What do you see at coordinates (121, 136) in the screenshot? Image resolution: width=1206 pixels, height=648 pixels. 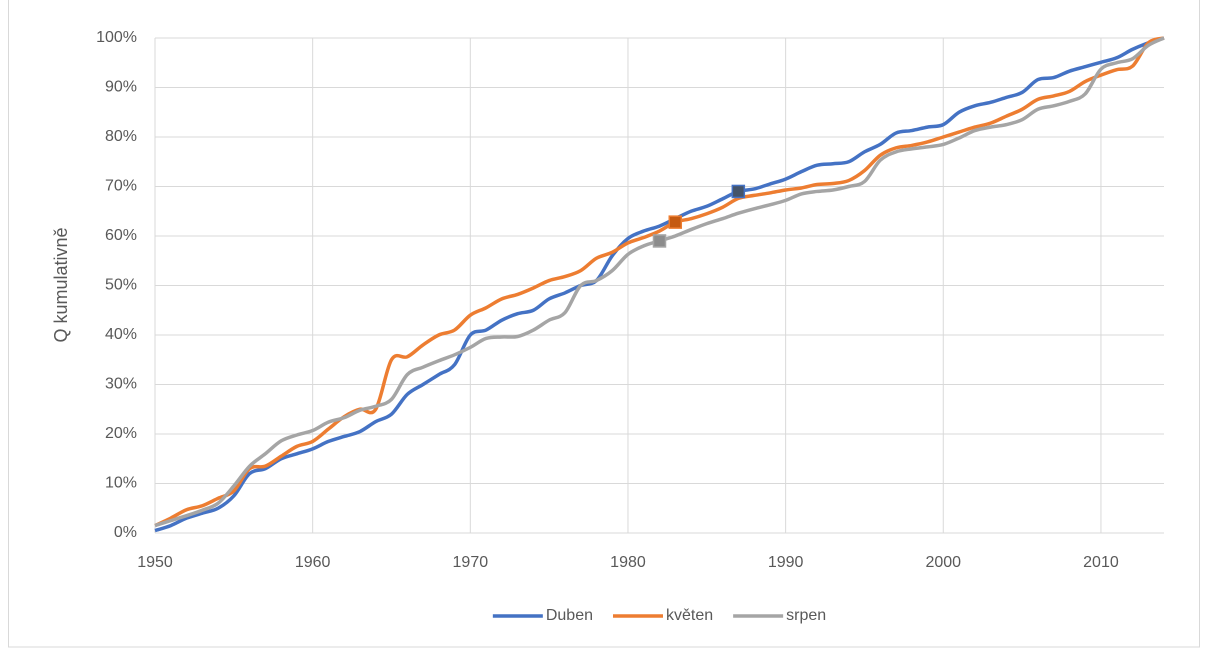 I see `y-tick-label: 80%` at bounding box center [121, 136].